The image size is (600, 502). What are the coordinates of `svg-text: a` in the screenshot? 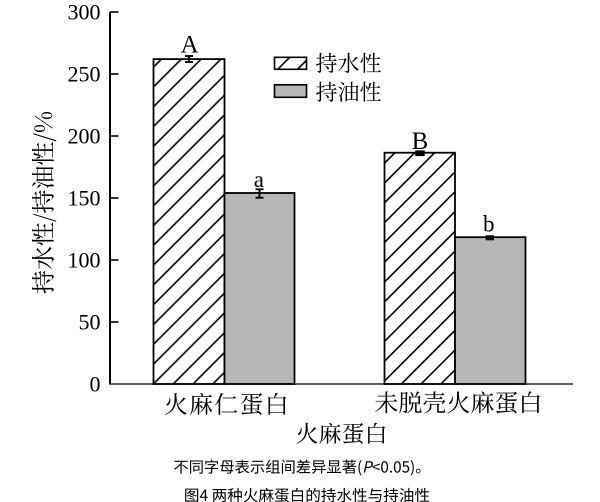 It's located at (259, 179).